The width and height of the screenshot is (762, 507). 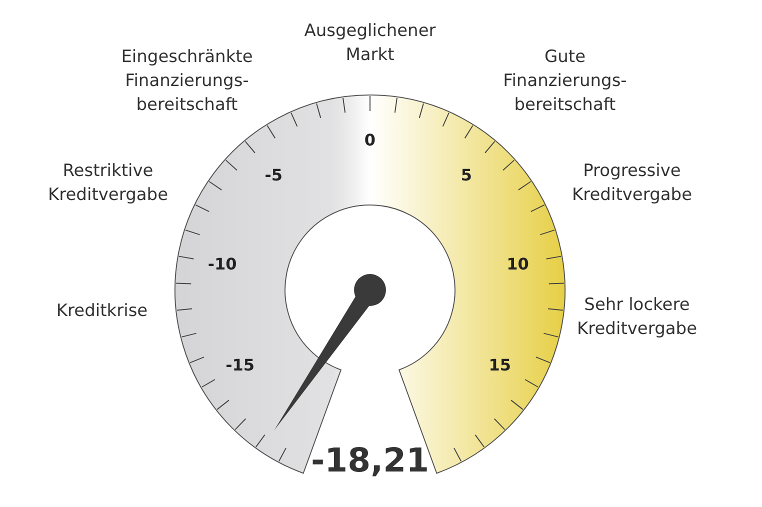 What do you see at coordinates (466, 175) in the screenshot?
I see `text: 5` at bounding box center [466, 175].